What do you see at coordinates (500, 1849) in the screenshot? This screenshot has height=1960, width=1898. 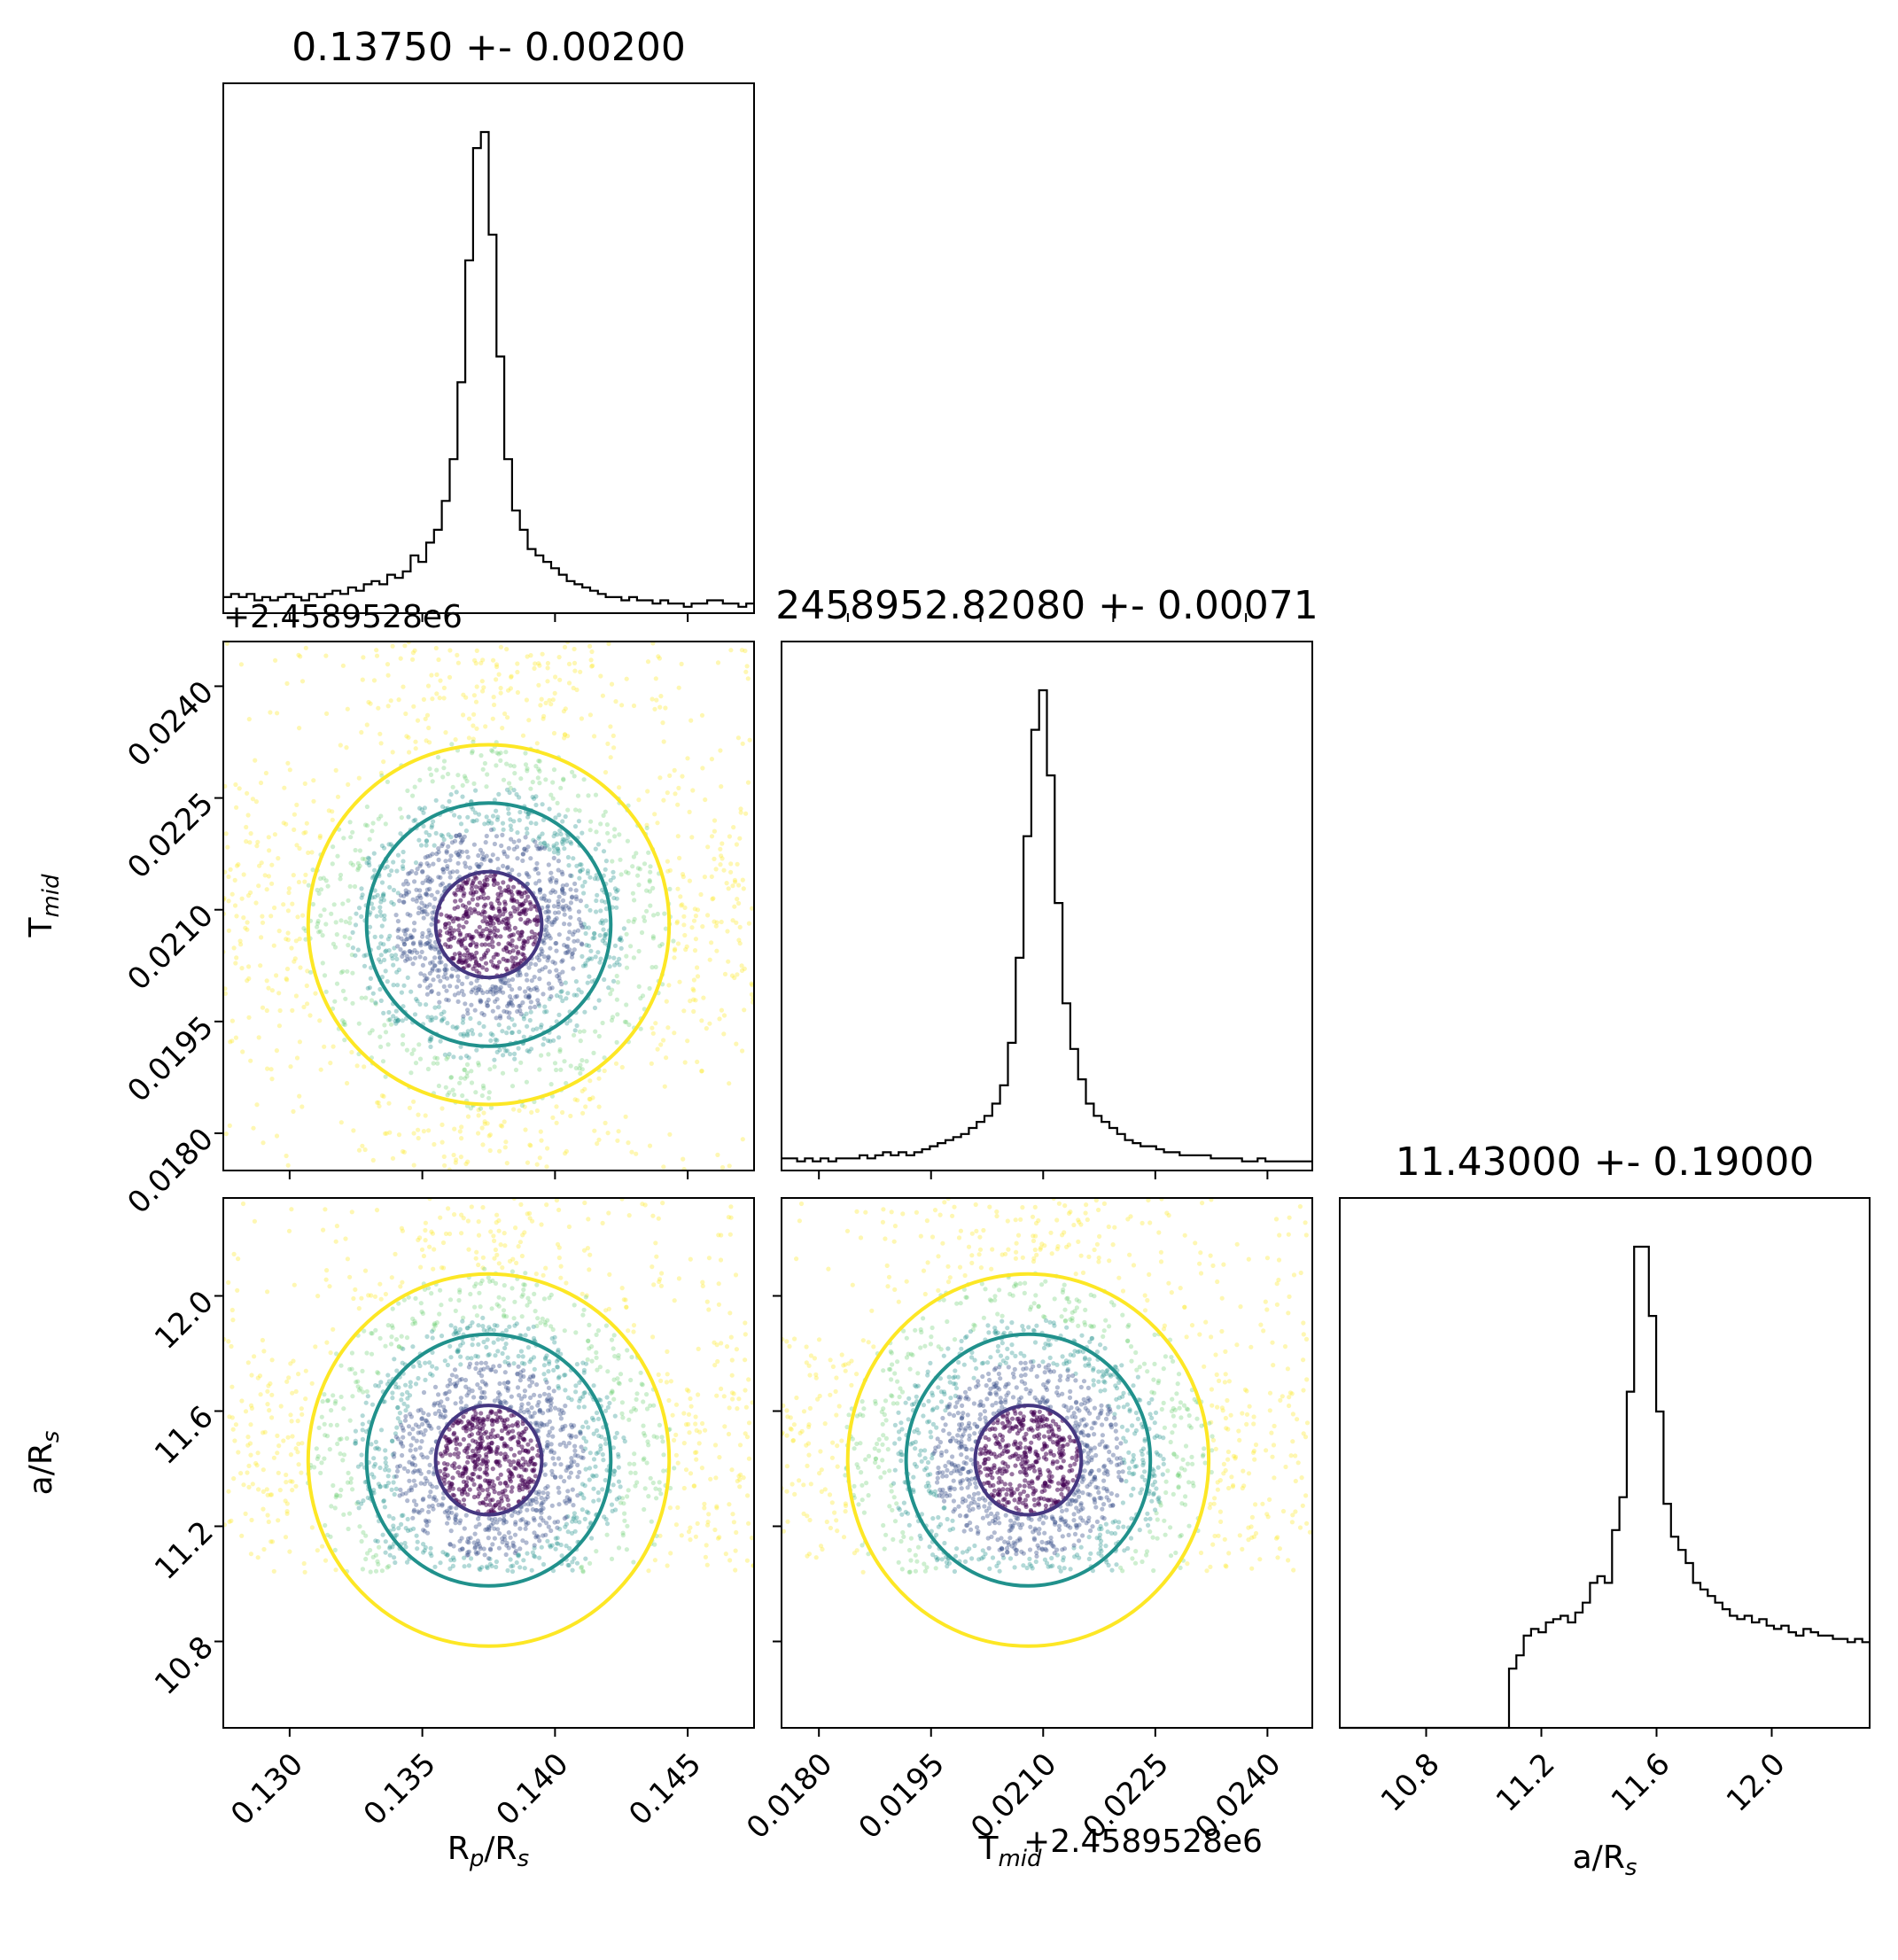 I see `axis-label-part: /R` at bounding box center [500, 1849].